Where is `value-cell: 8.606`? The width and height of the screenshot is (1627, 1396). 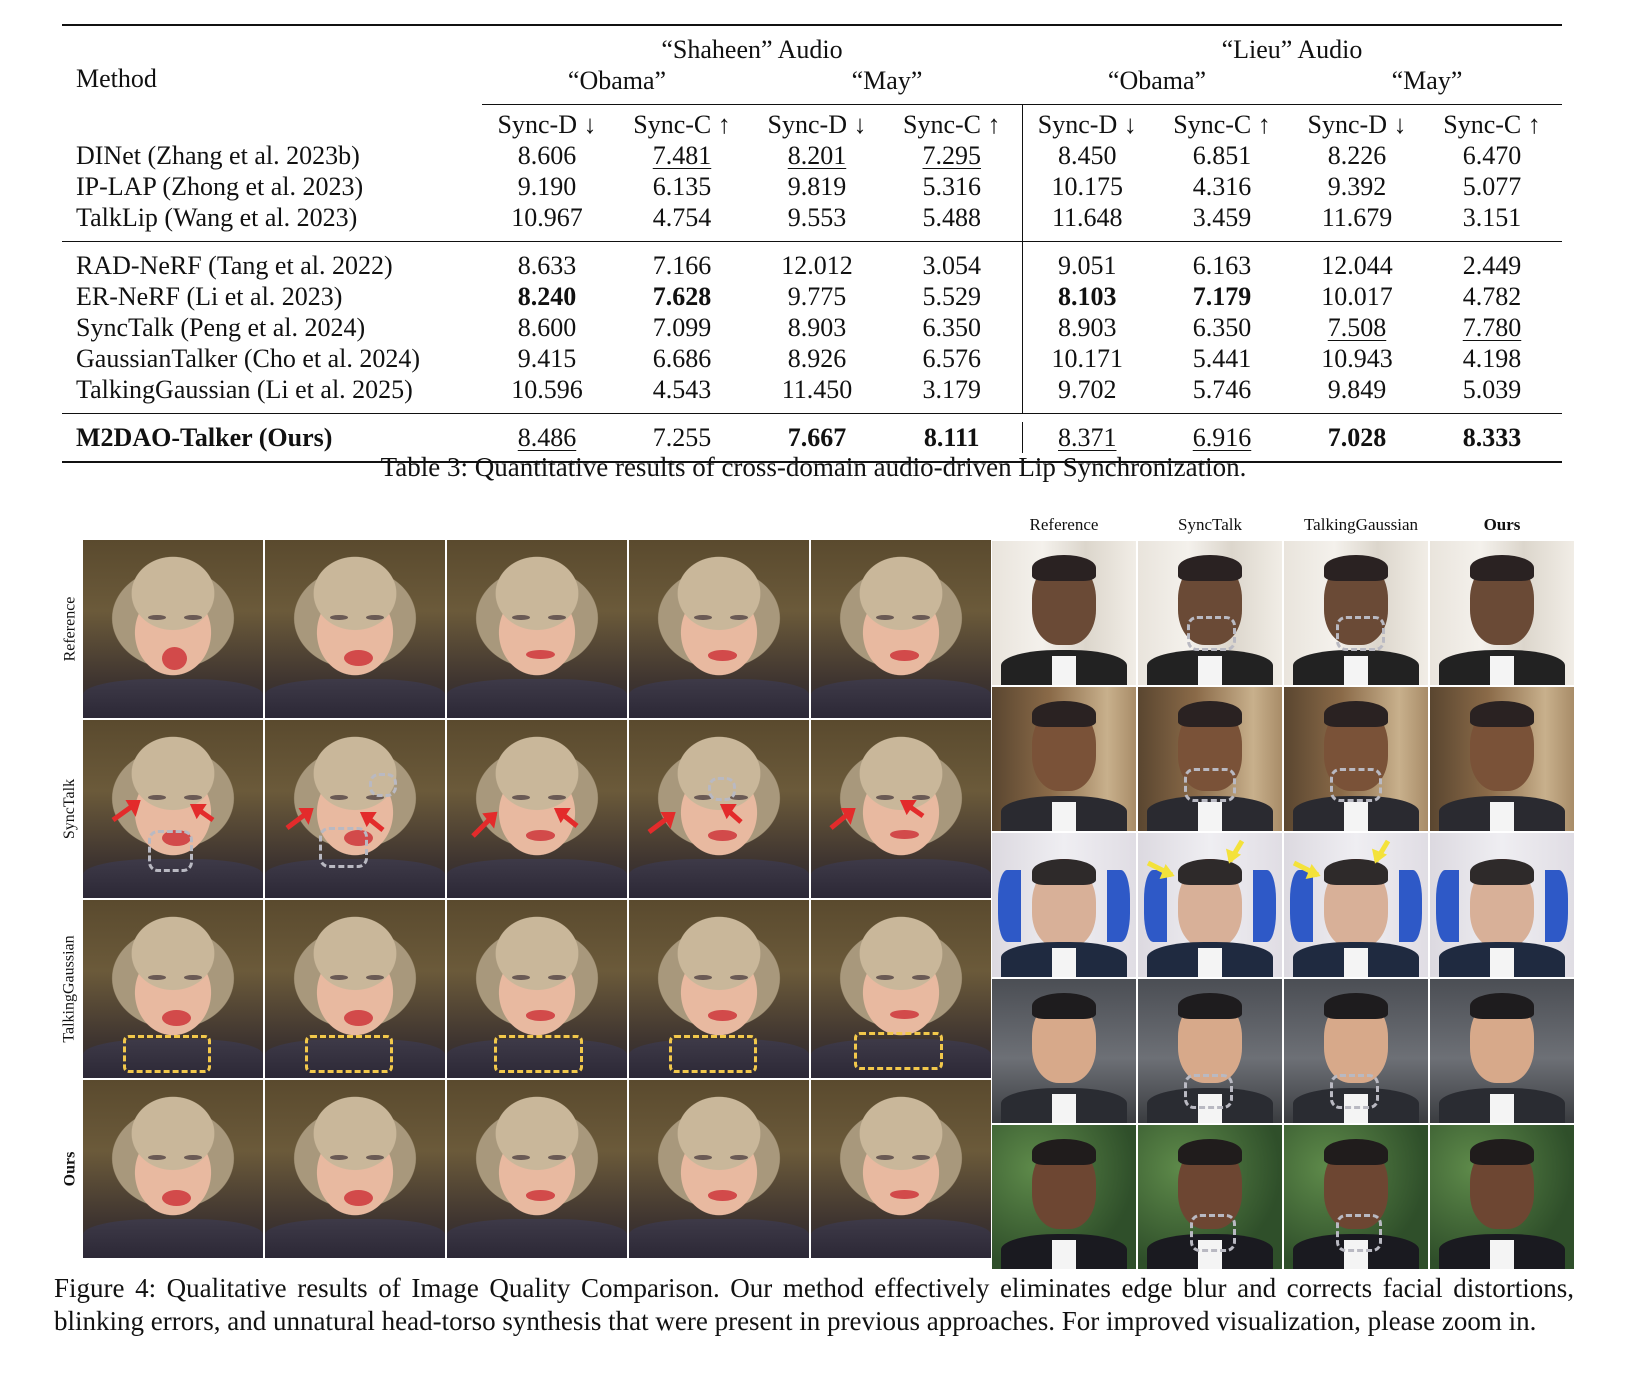 value-cell: 8.606 is located at coordinates (547, 155).